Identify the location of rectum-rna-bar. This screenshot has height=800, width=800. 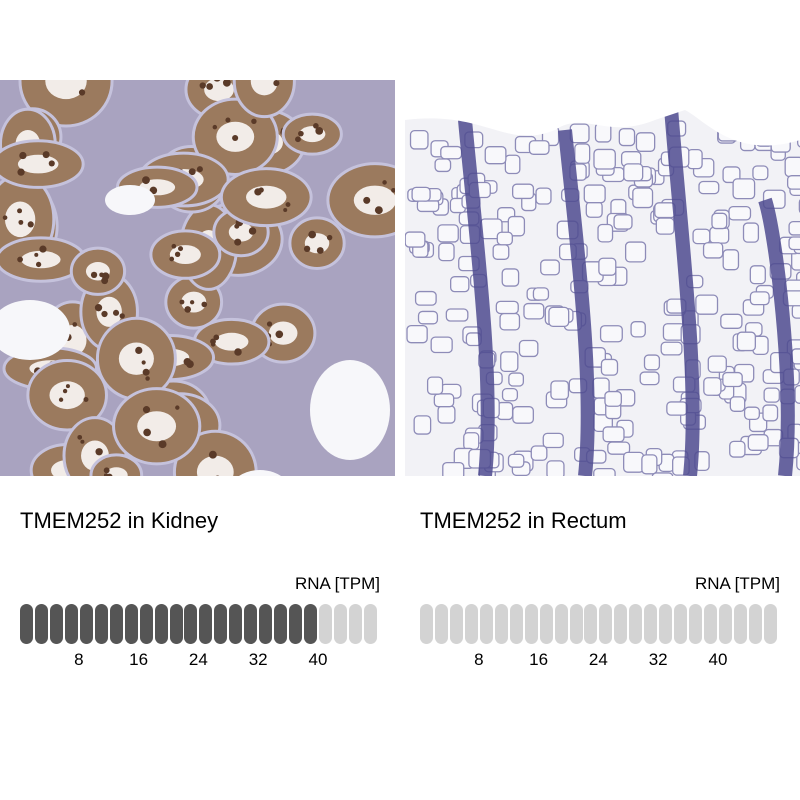
(600, 624).